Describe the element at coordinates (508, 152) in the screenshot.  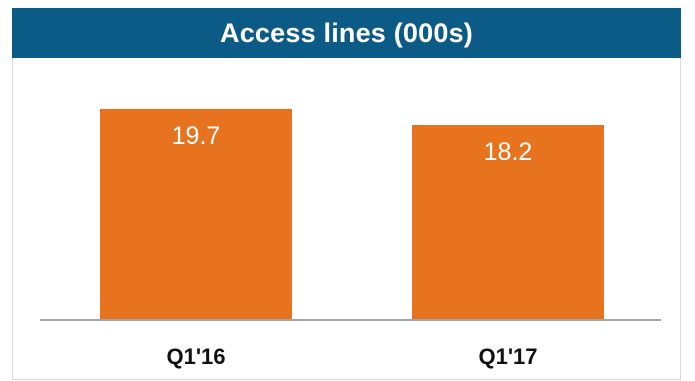
I see `data-label-2: 18.2` at that location.